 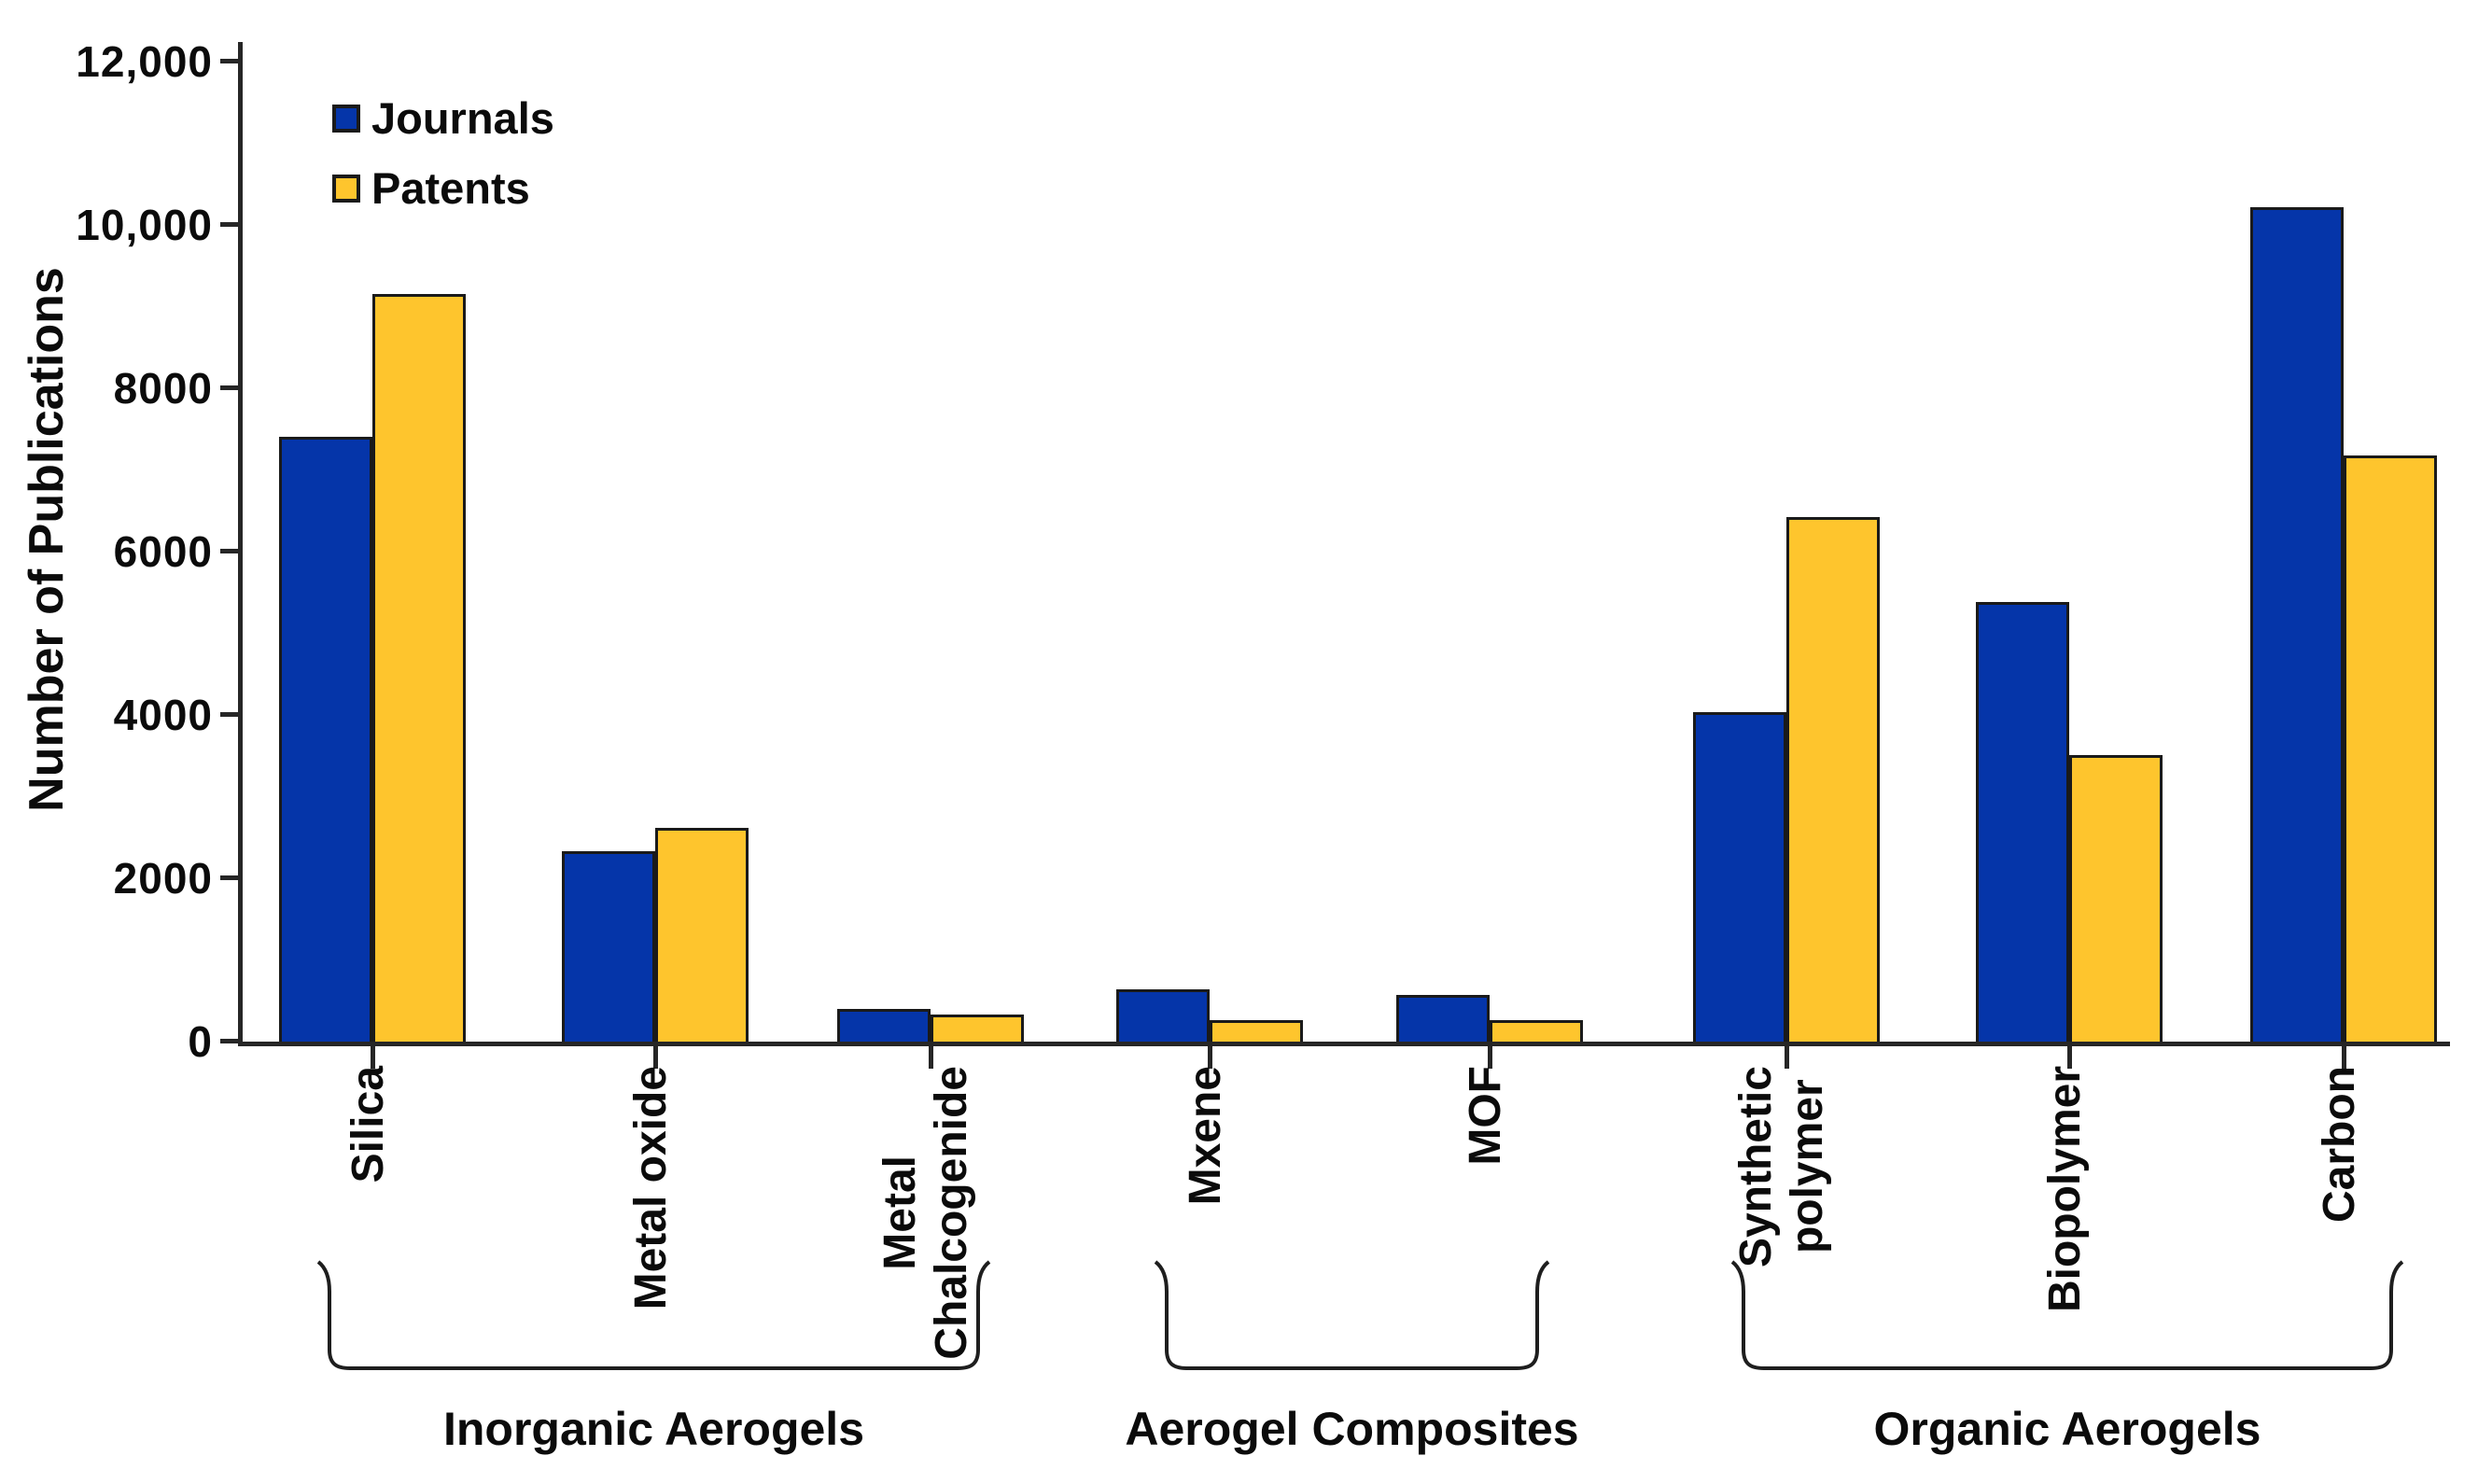 I want to click on bar-journals-synthetic-polymer, so click(x=1739, y=877).